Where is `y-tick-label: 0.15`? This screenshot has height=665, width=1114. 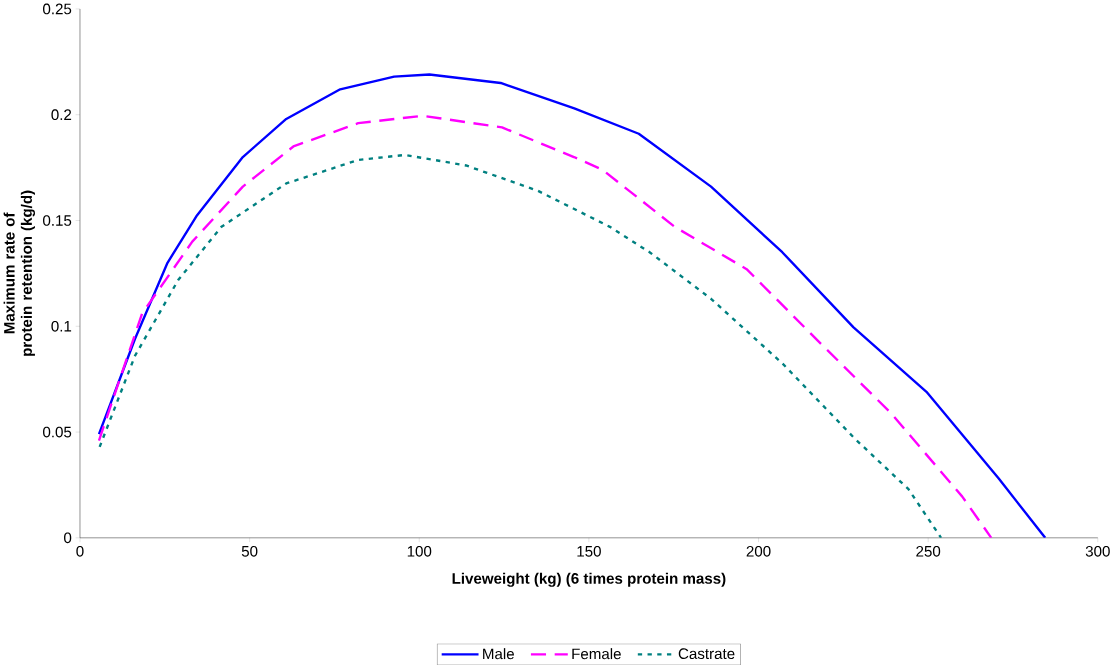
y-tick-label: 0.15 is located at coordinates (57, 220).